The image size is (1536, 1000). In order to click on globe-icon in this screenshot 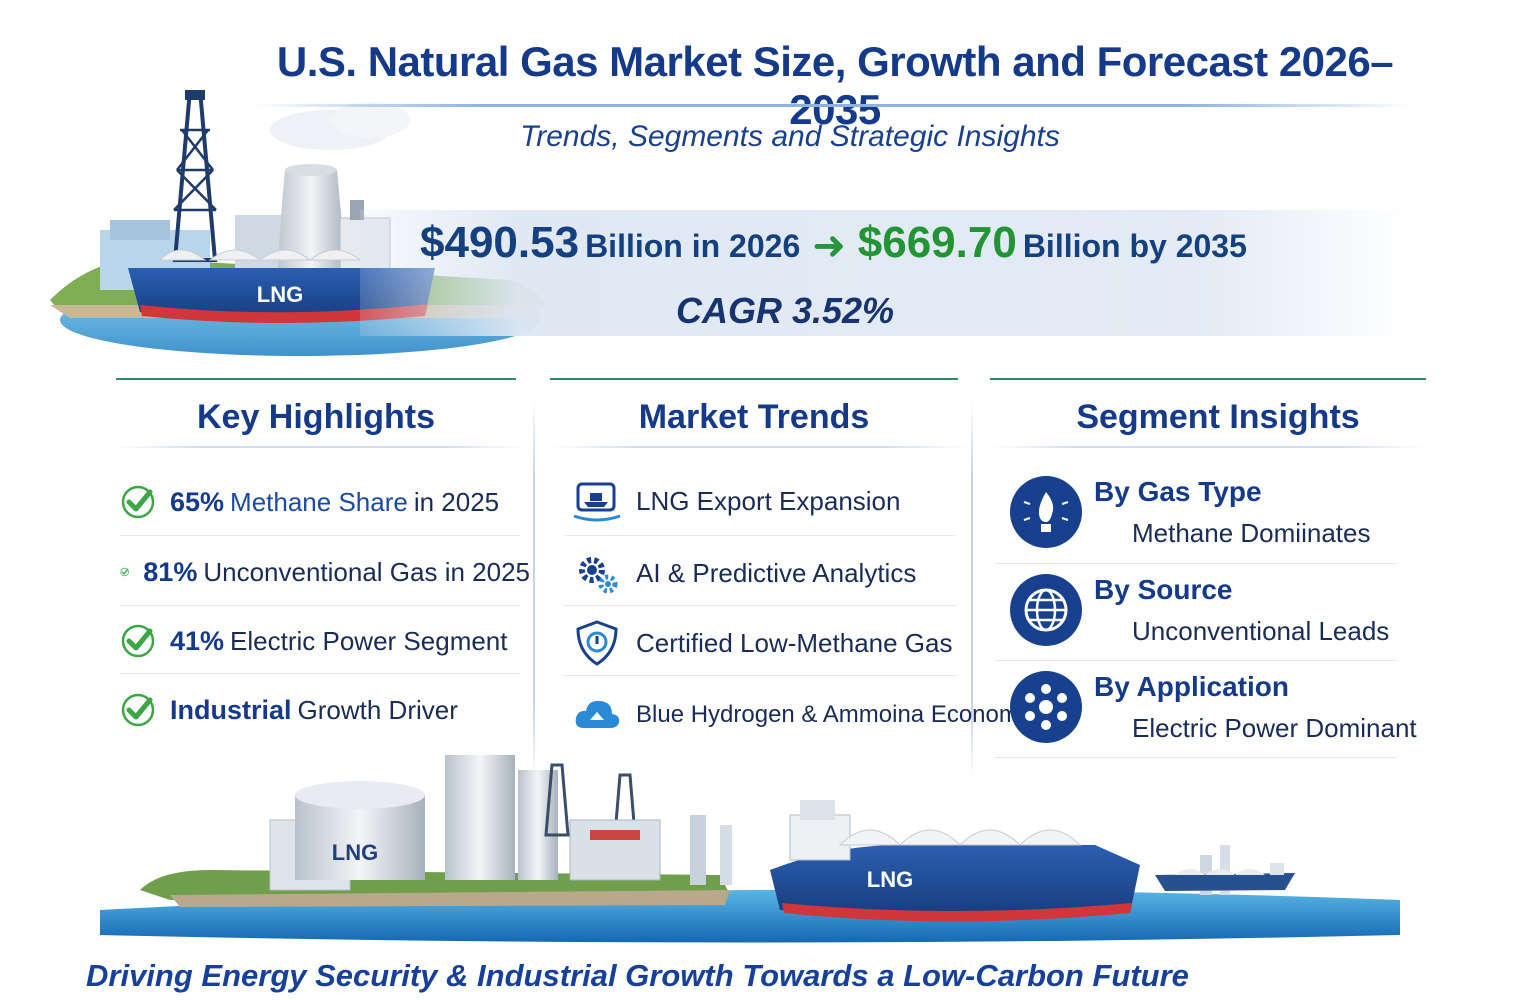, I will do `click(1046, 610)`.